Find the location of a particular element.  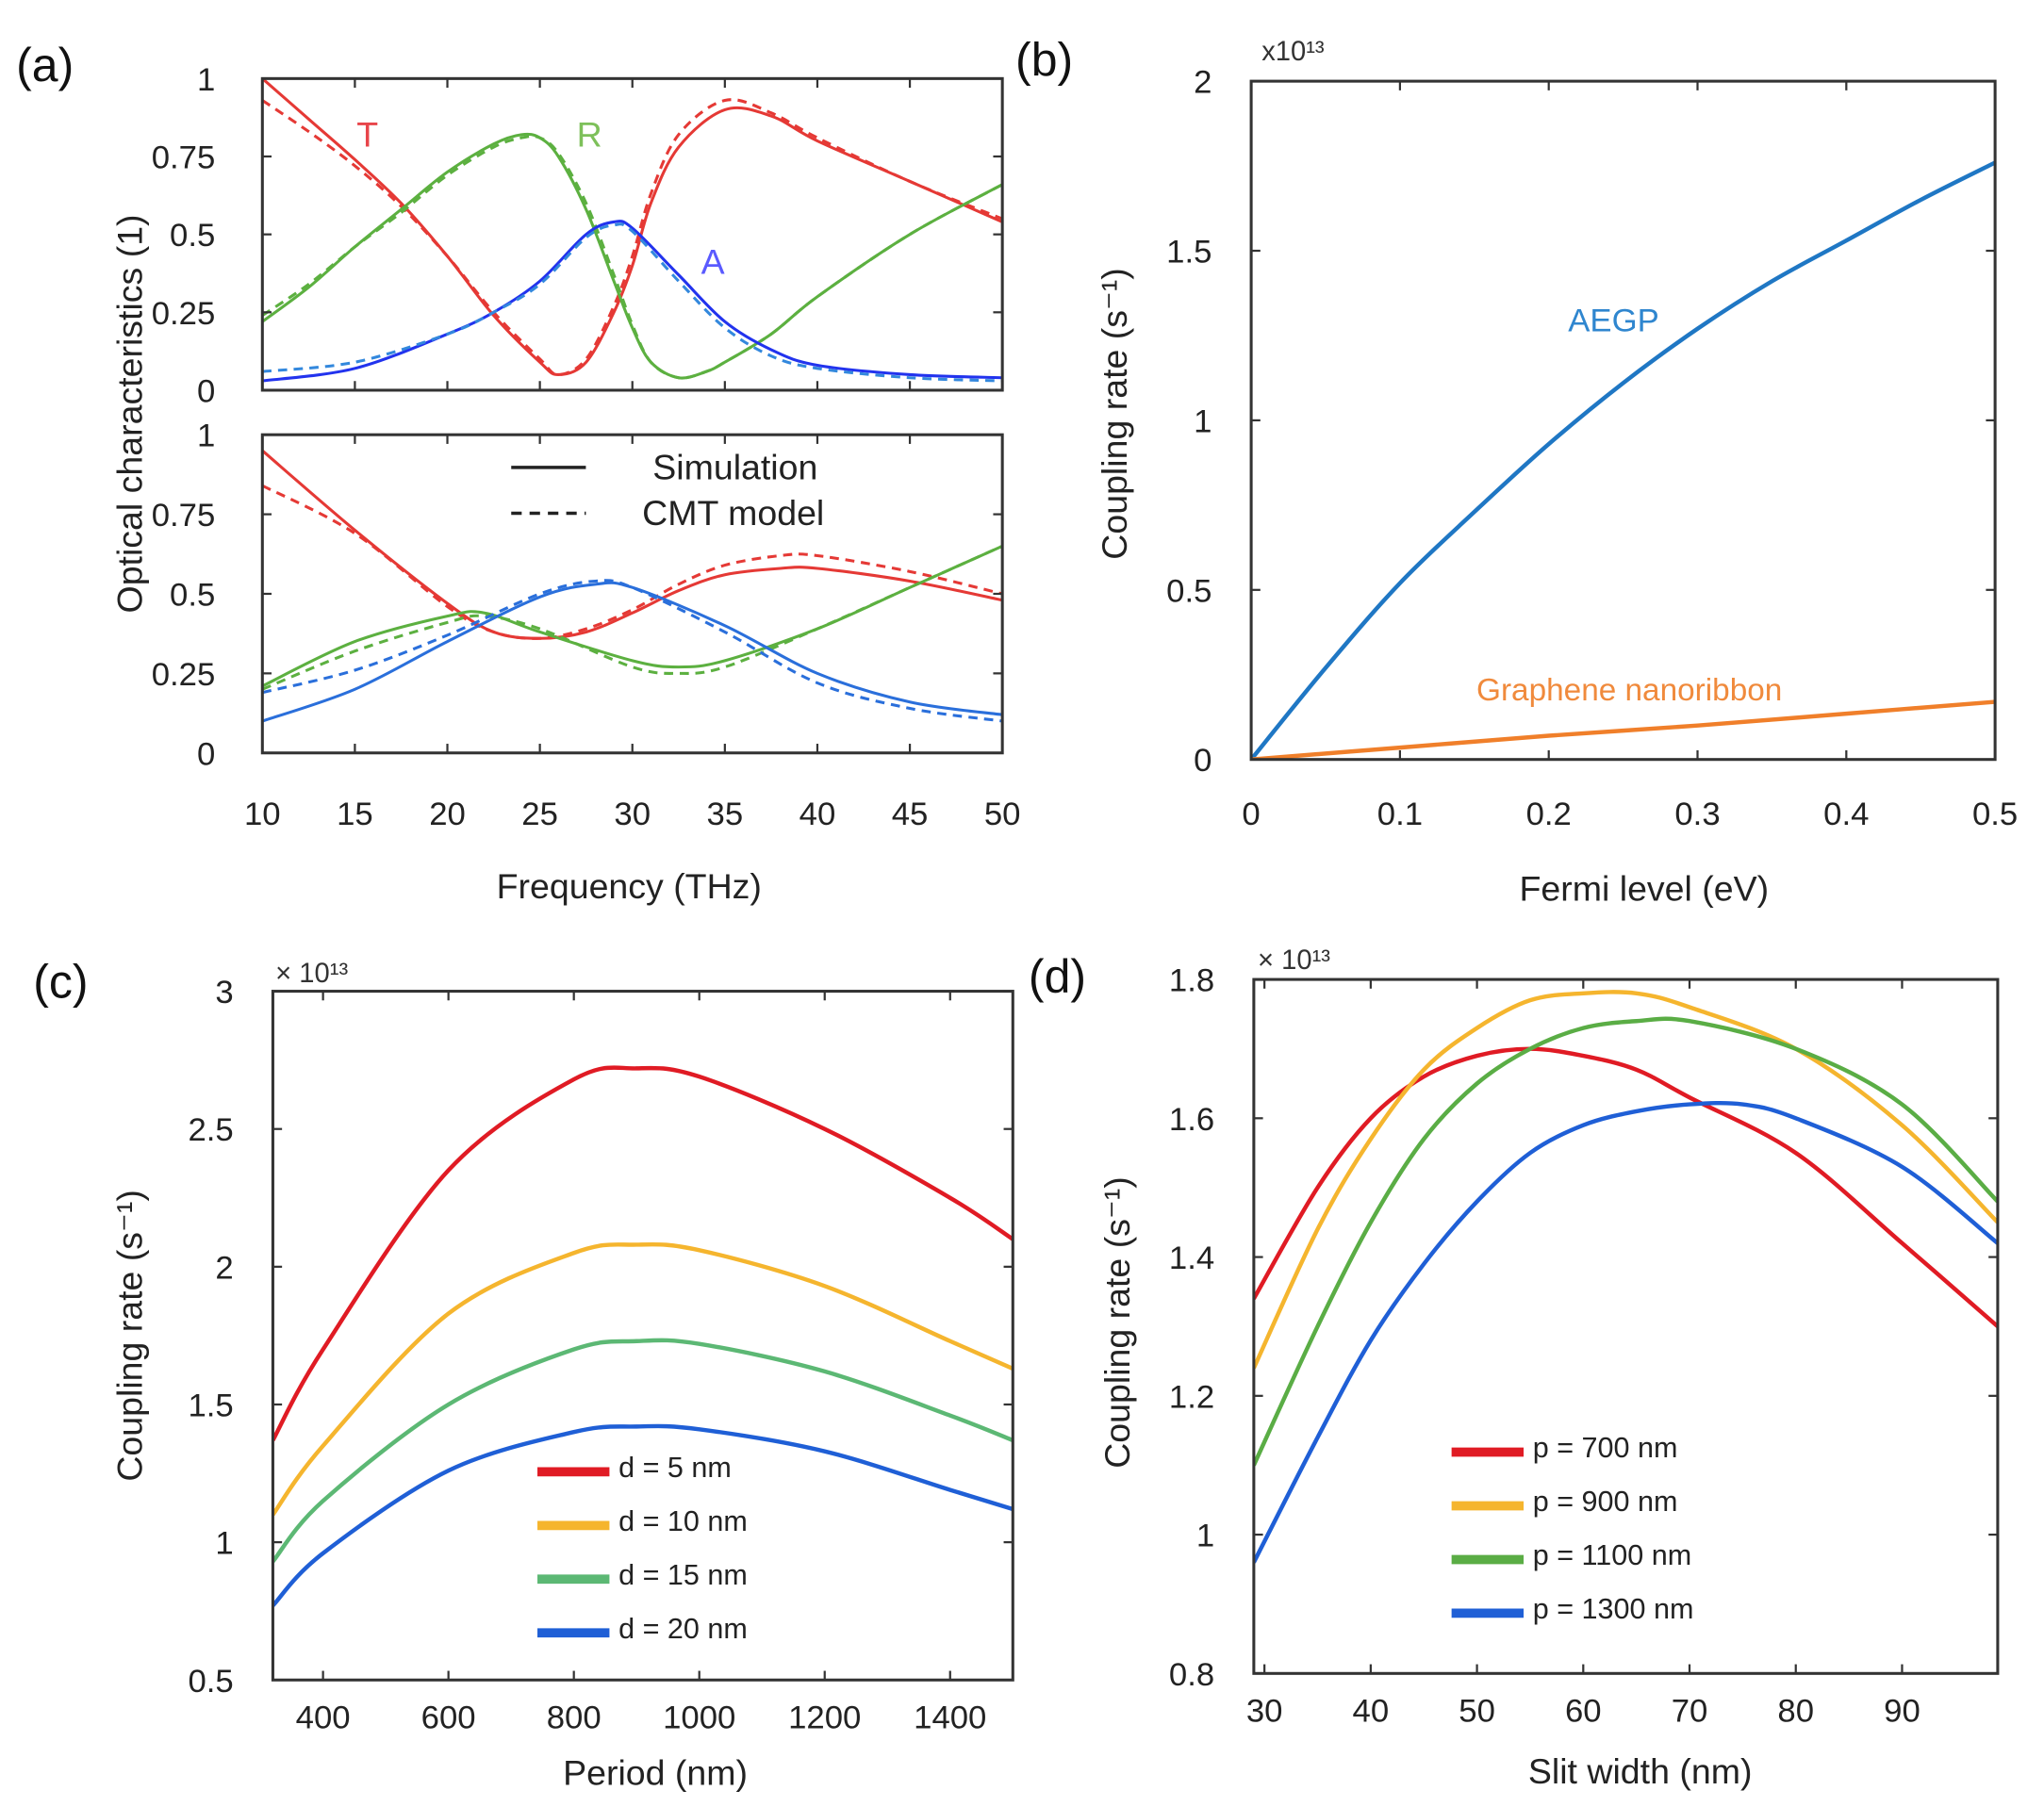

series-line-d-20-nm is located at coordinates (643, 1515).